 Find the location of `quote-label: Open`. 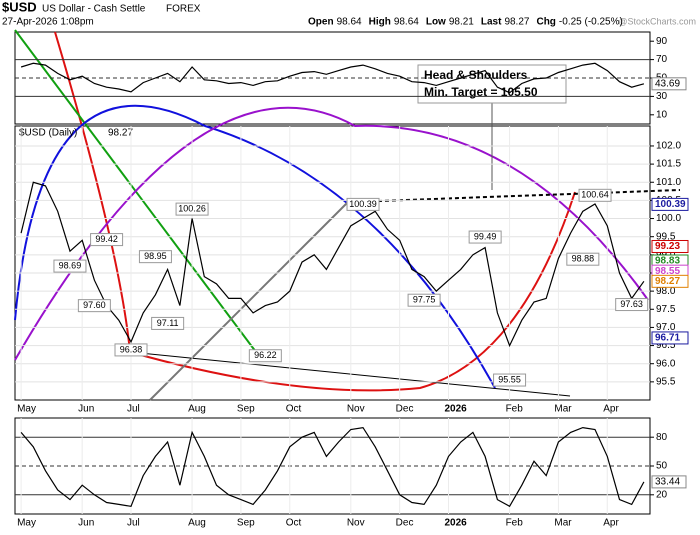

quote-label: Open is located at coordinates (321, 22).